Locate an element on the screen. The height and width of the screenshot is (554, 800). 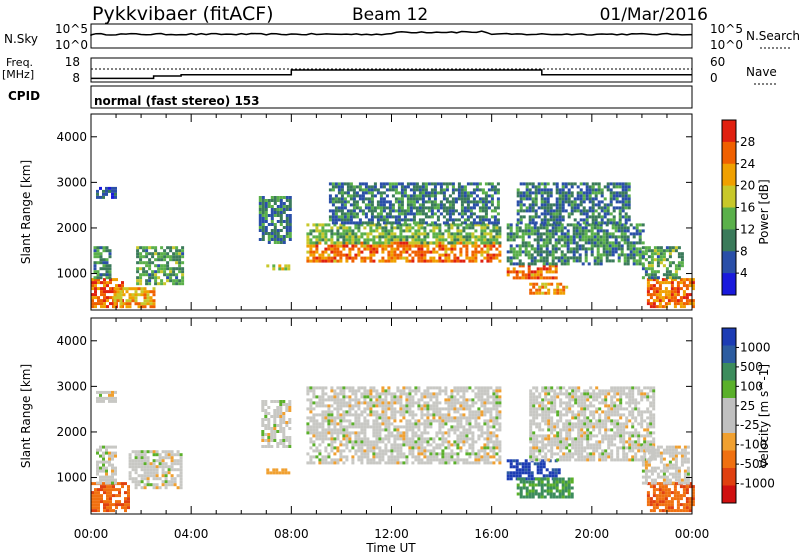
velocity-ylabel: Slant Range [km] is located at coordinates (26, 416).